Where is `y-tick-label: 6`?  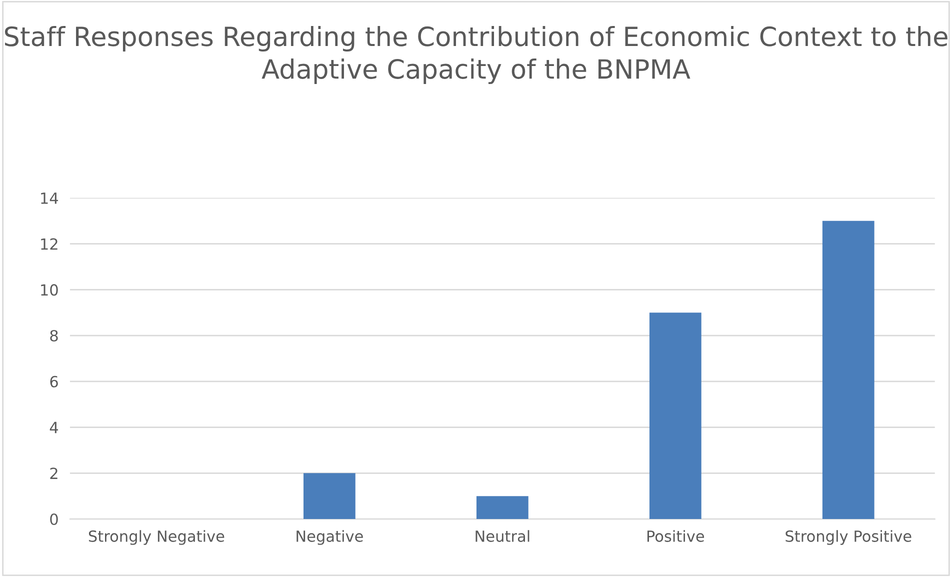 y-tick-label: 6 is located at coordinates (54, 382).